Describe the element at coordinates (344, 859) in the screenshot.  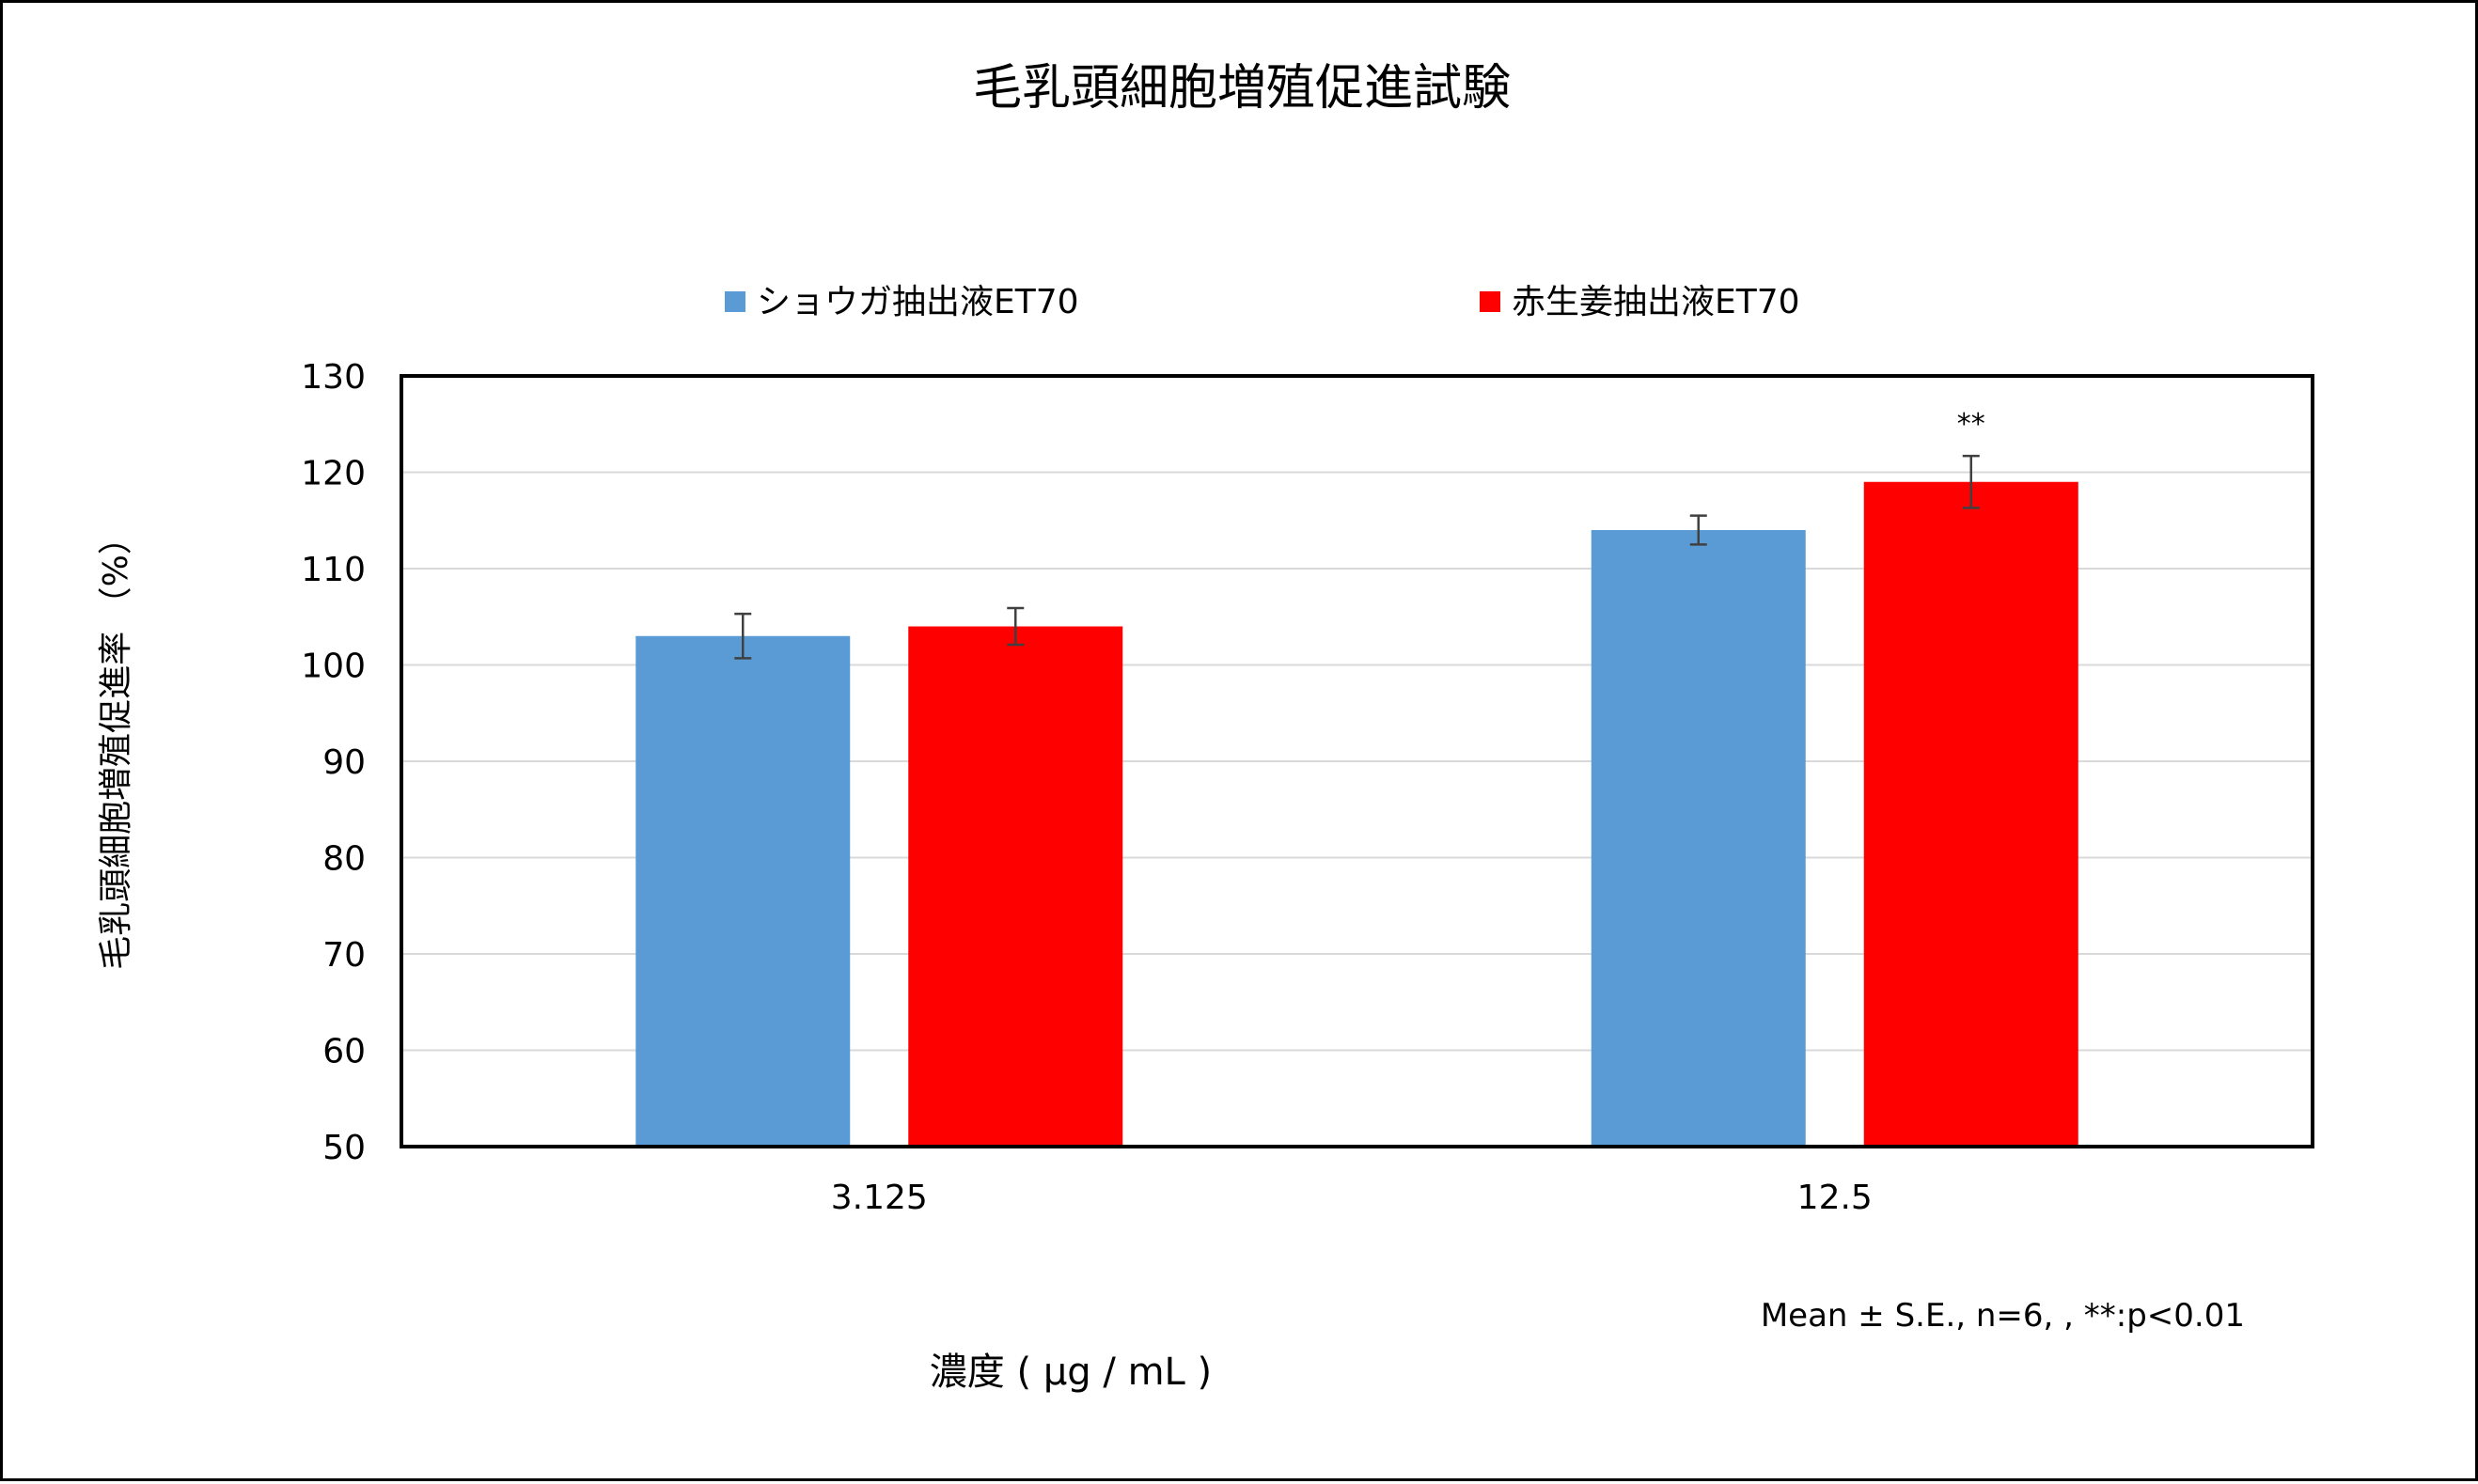
I see `y-tick-label: 80` at that location.